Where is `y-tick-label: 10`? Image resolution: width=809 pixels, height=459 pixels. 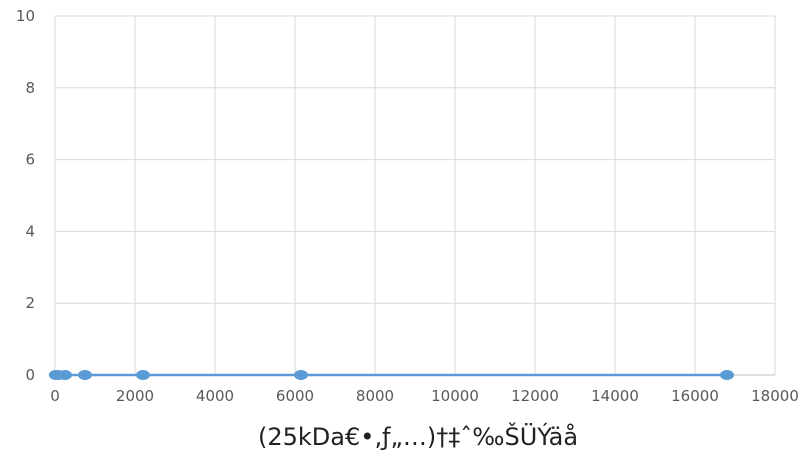
y-tick-label: 10 is located at coordinates (25, 16).